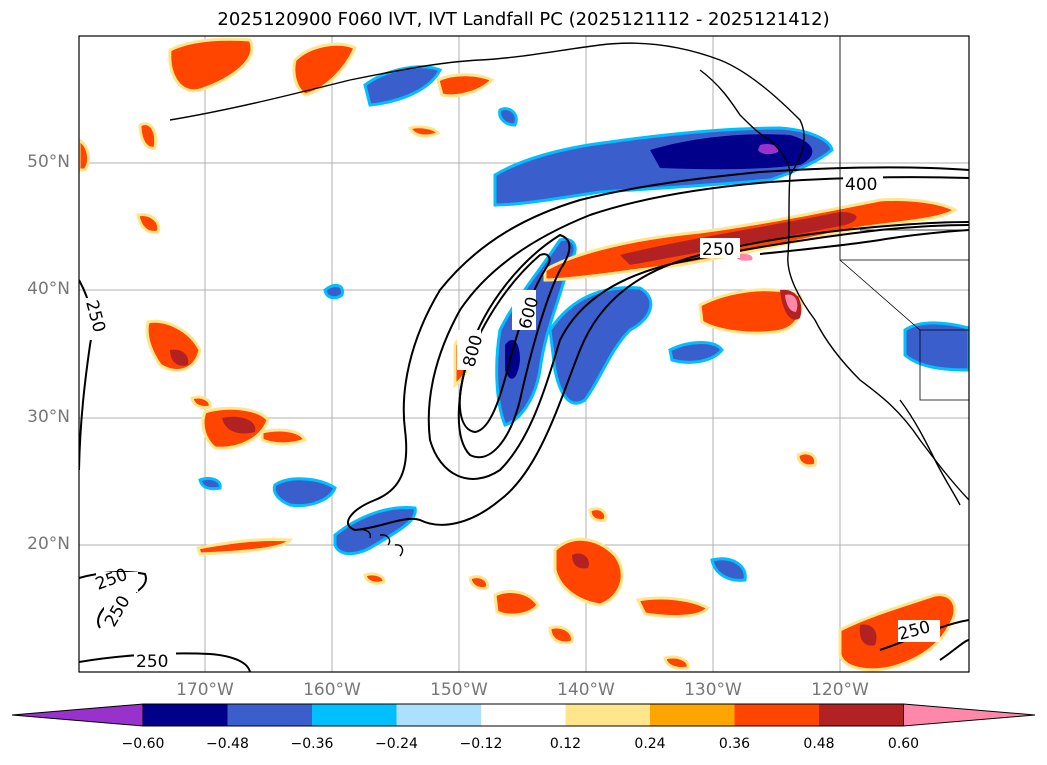 Image resolution: width=1047 pixels, height=765 pixels. I want to click on colorbar-tick-4: −0.24, so click(396, 744).